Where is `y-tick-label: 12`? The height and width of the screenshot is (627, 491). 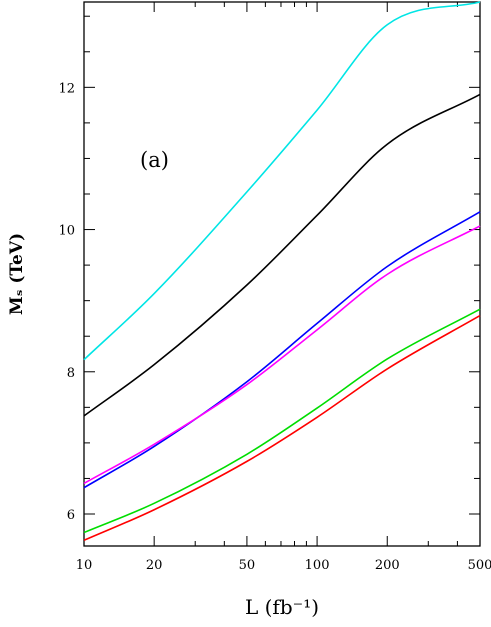 y-tick-label: 12 is located at coordinates (66, 88).